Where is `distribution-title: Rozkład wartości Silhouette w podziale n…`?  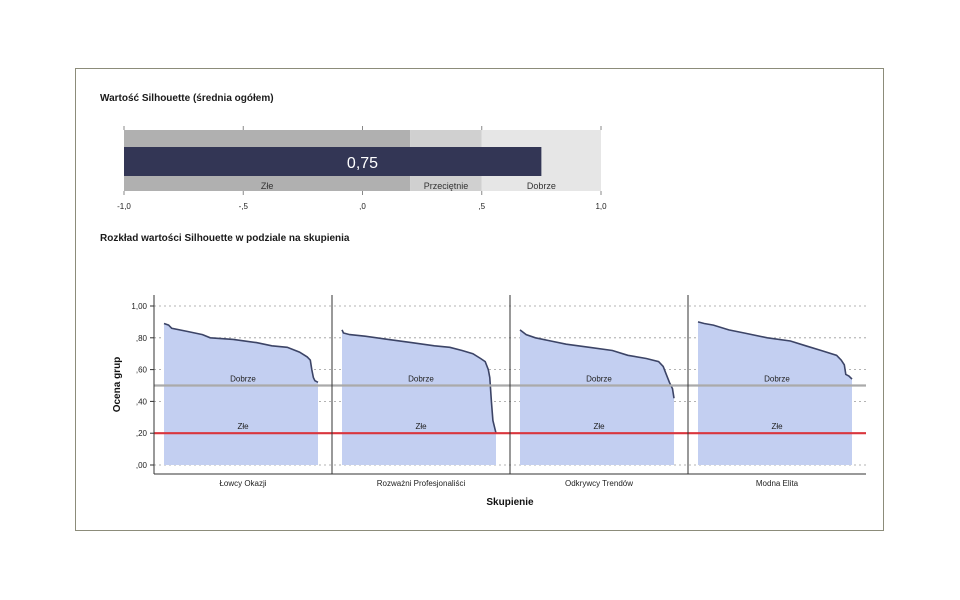
distribution-title: Rozkład wartości Silhouette w podziale n… is located at coordinates (225, 238).